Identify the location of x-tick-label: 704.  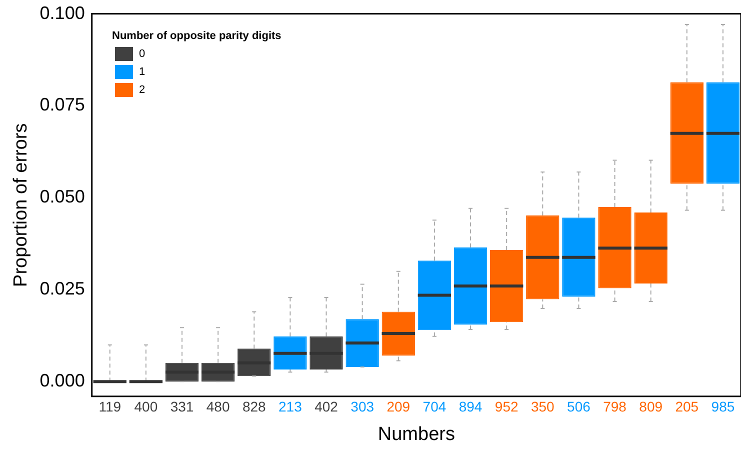
(434, 406).